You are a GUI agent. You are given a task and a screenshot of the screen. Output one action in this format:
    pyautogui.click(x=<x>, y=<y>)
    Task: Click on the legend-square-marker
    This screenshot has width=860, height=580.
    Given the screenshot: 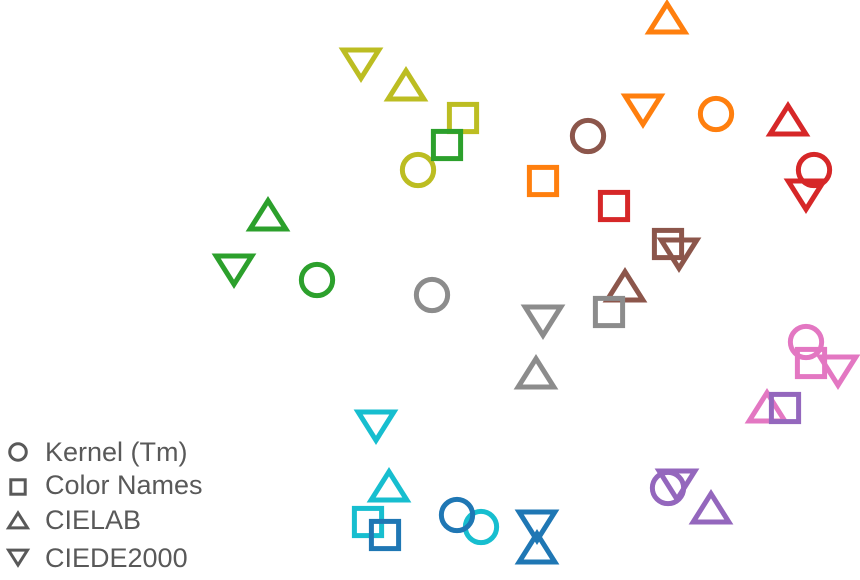 What is the action you would take?
    pyautogui.click(x=18, y=487)
    